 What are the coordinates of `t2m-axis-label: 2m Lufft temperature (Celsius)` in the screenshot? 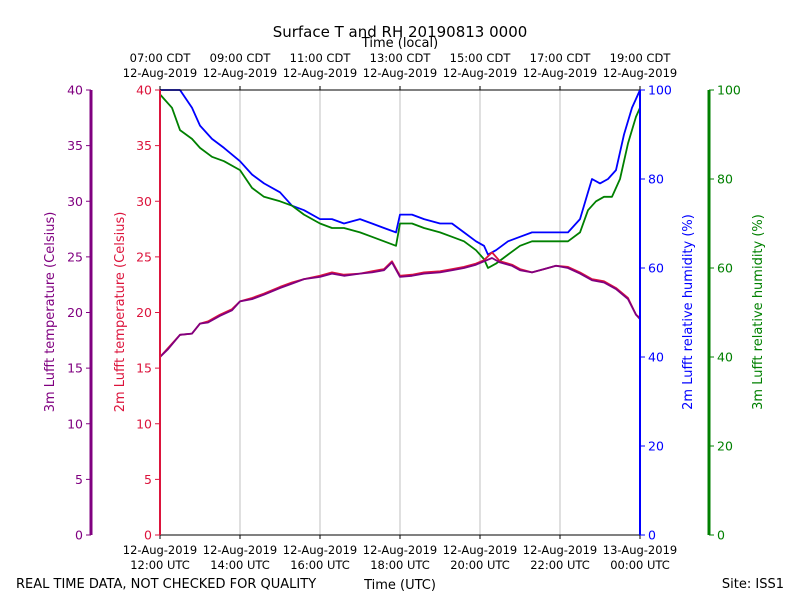 It's located at (120, 312).